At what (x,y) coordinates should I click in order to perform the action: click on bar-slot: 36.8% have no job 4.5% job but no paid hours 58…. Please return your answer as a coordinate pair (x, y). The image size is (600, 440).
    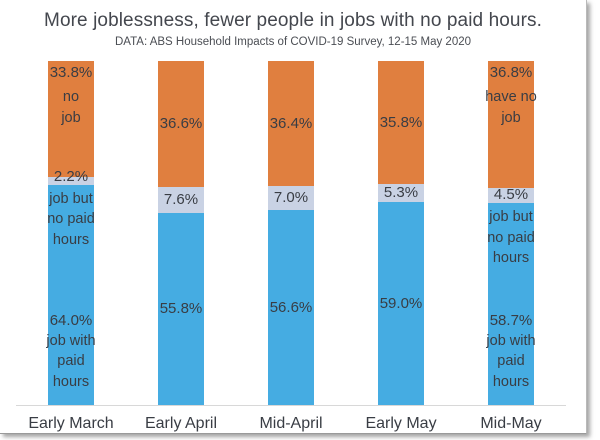
    Looking at the image, I should click on (511, 233).